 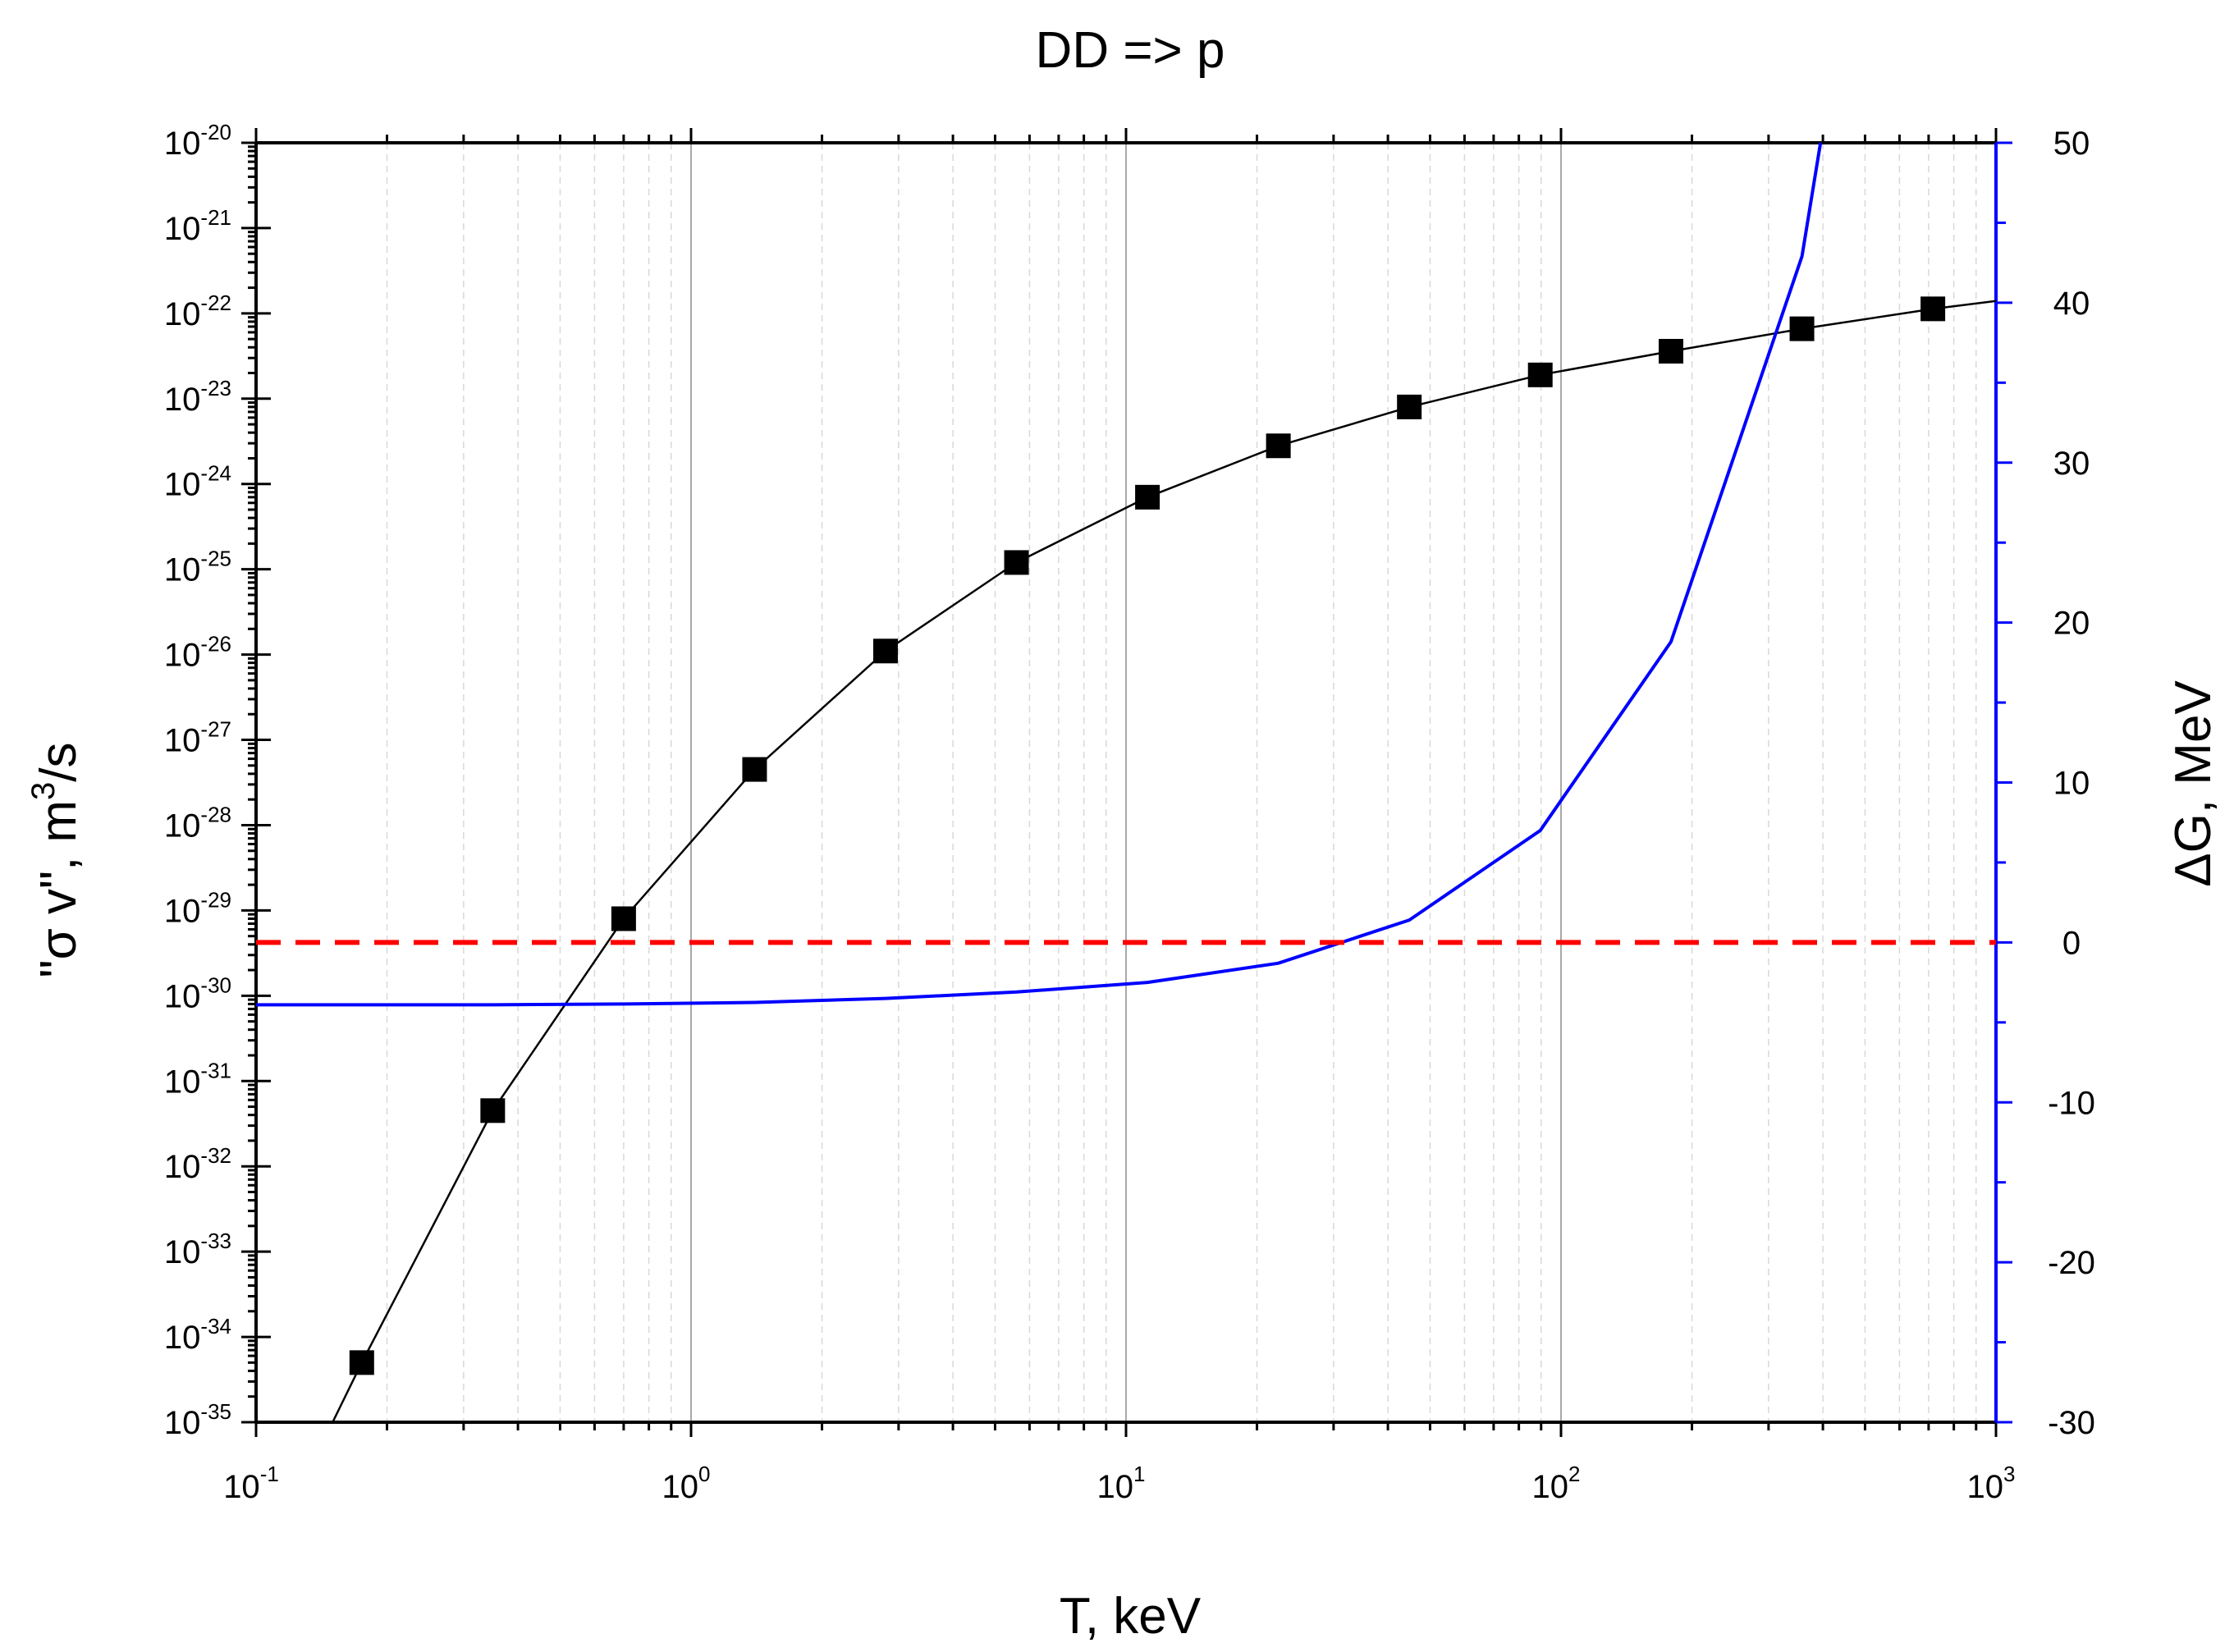 I want to click on y-left-tick-label: 10-29, so click(x=197, y=908).